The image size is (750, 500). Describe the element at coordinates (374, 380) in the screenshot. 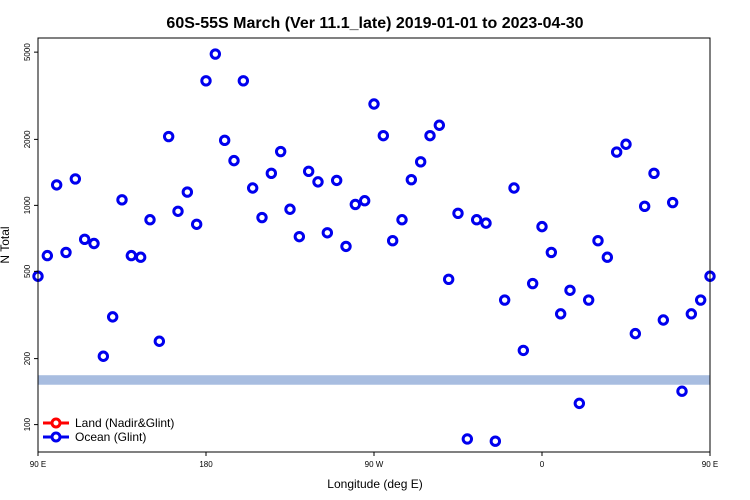

I see `reference-band` at that location.